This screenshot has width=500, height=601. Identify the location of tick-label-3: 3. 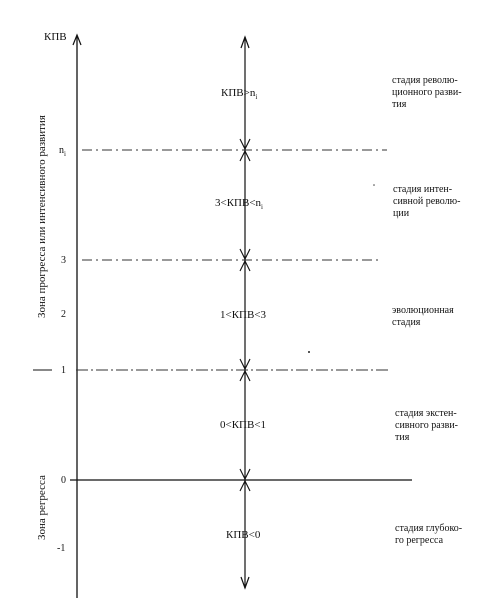
(63, 260).